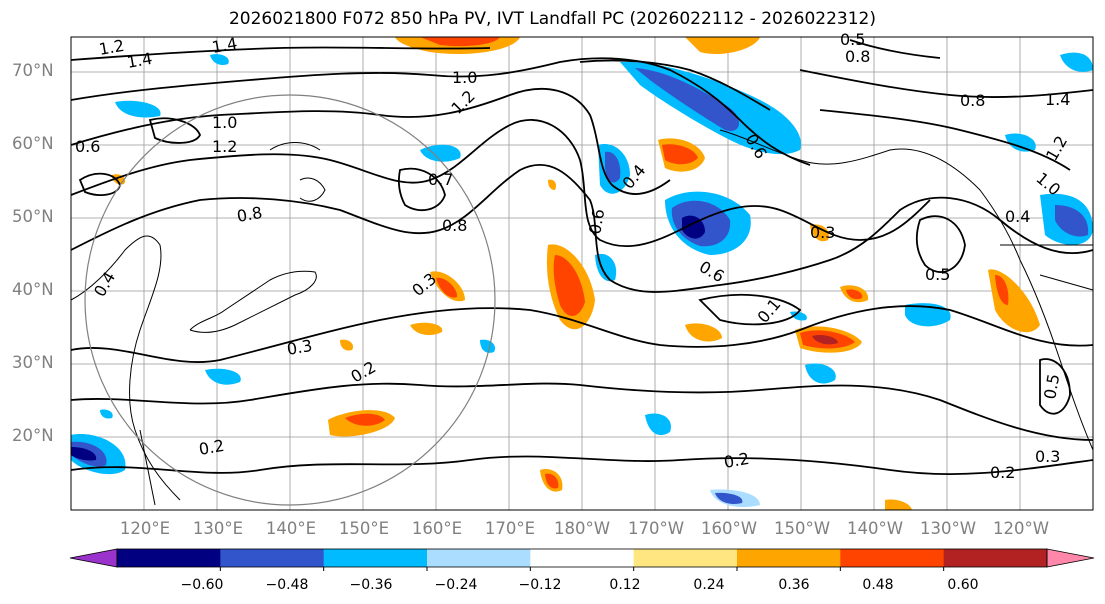 The width and height of the screenshot is (1105, 604). Describe the element at coordinates (33, 435) in the screenshot. I see `lat-label-20n: 20°N` at that location.